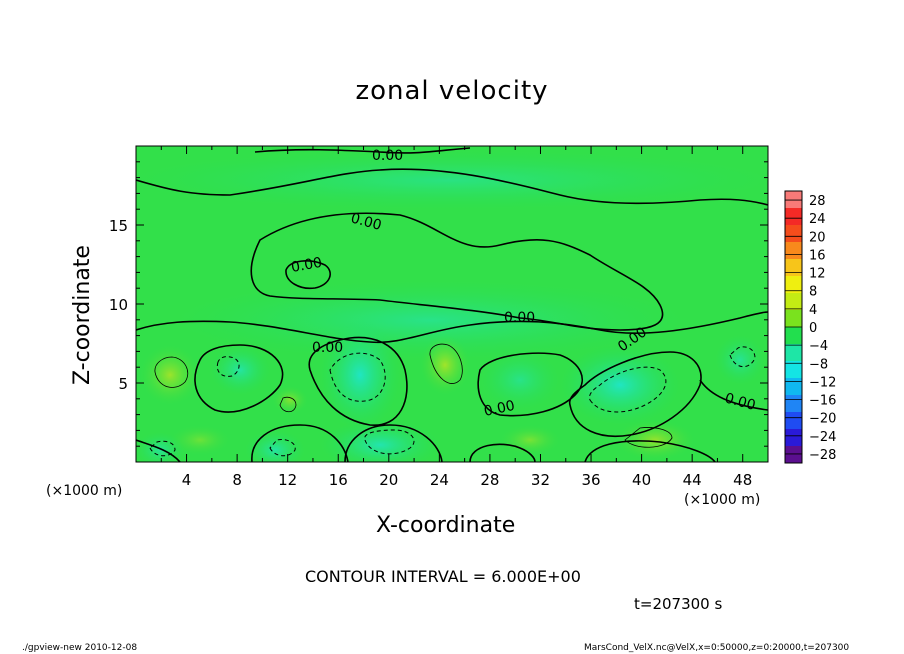 The image size is (904, 654). Describe the element at coordinates (84, 491) in the screenshot. I see `x-unit-left: (×1000 m)` at that location.